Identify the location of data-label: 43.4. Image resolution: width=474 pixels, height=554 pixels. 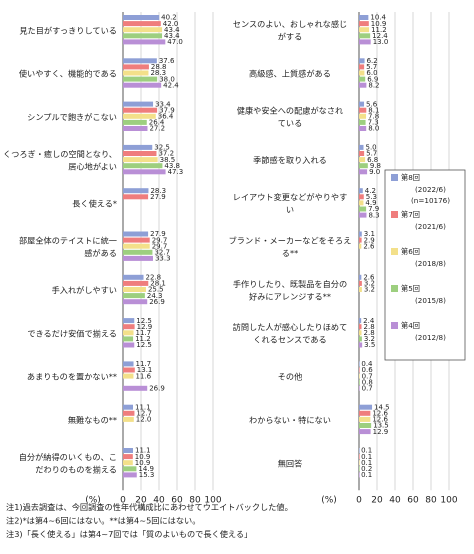
(172, 36).